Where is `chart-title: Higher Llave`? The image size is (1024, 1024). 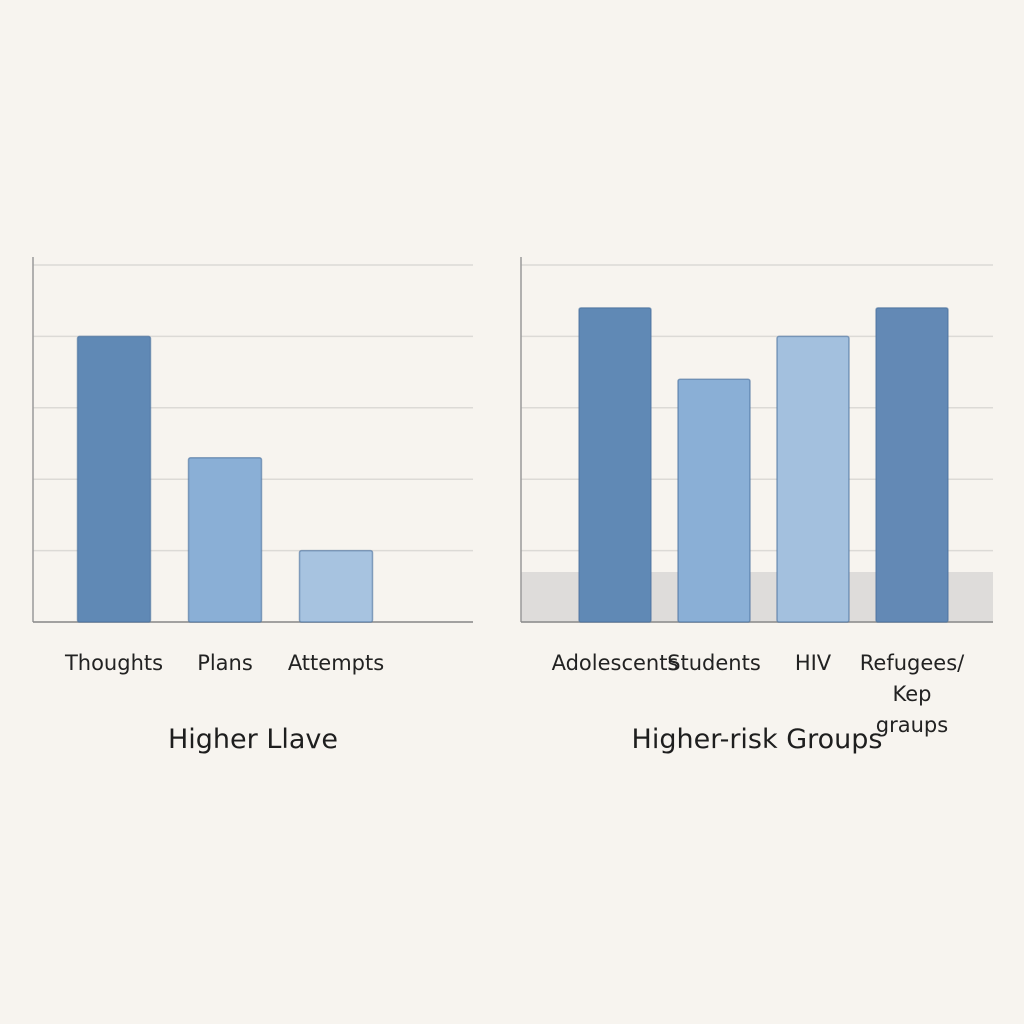
chart-title: Higher Llave is located at coordinates (253, 739).